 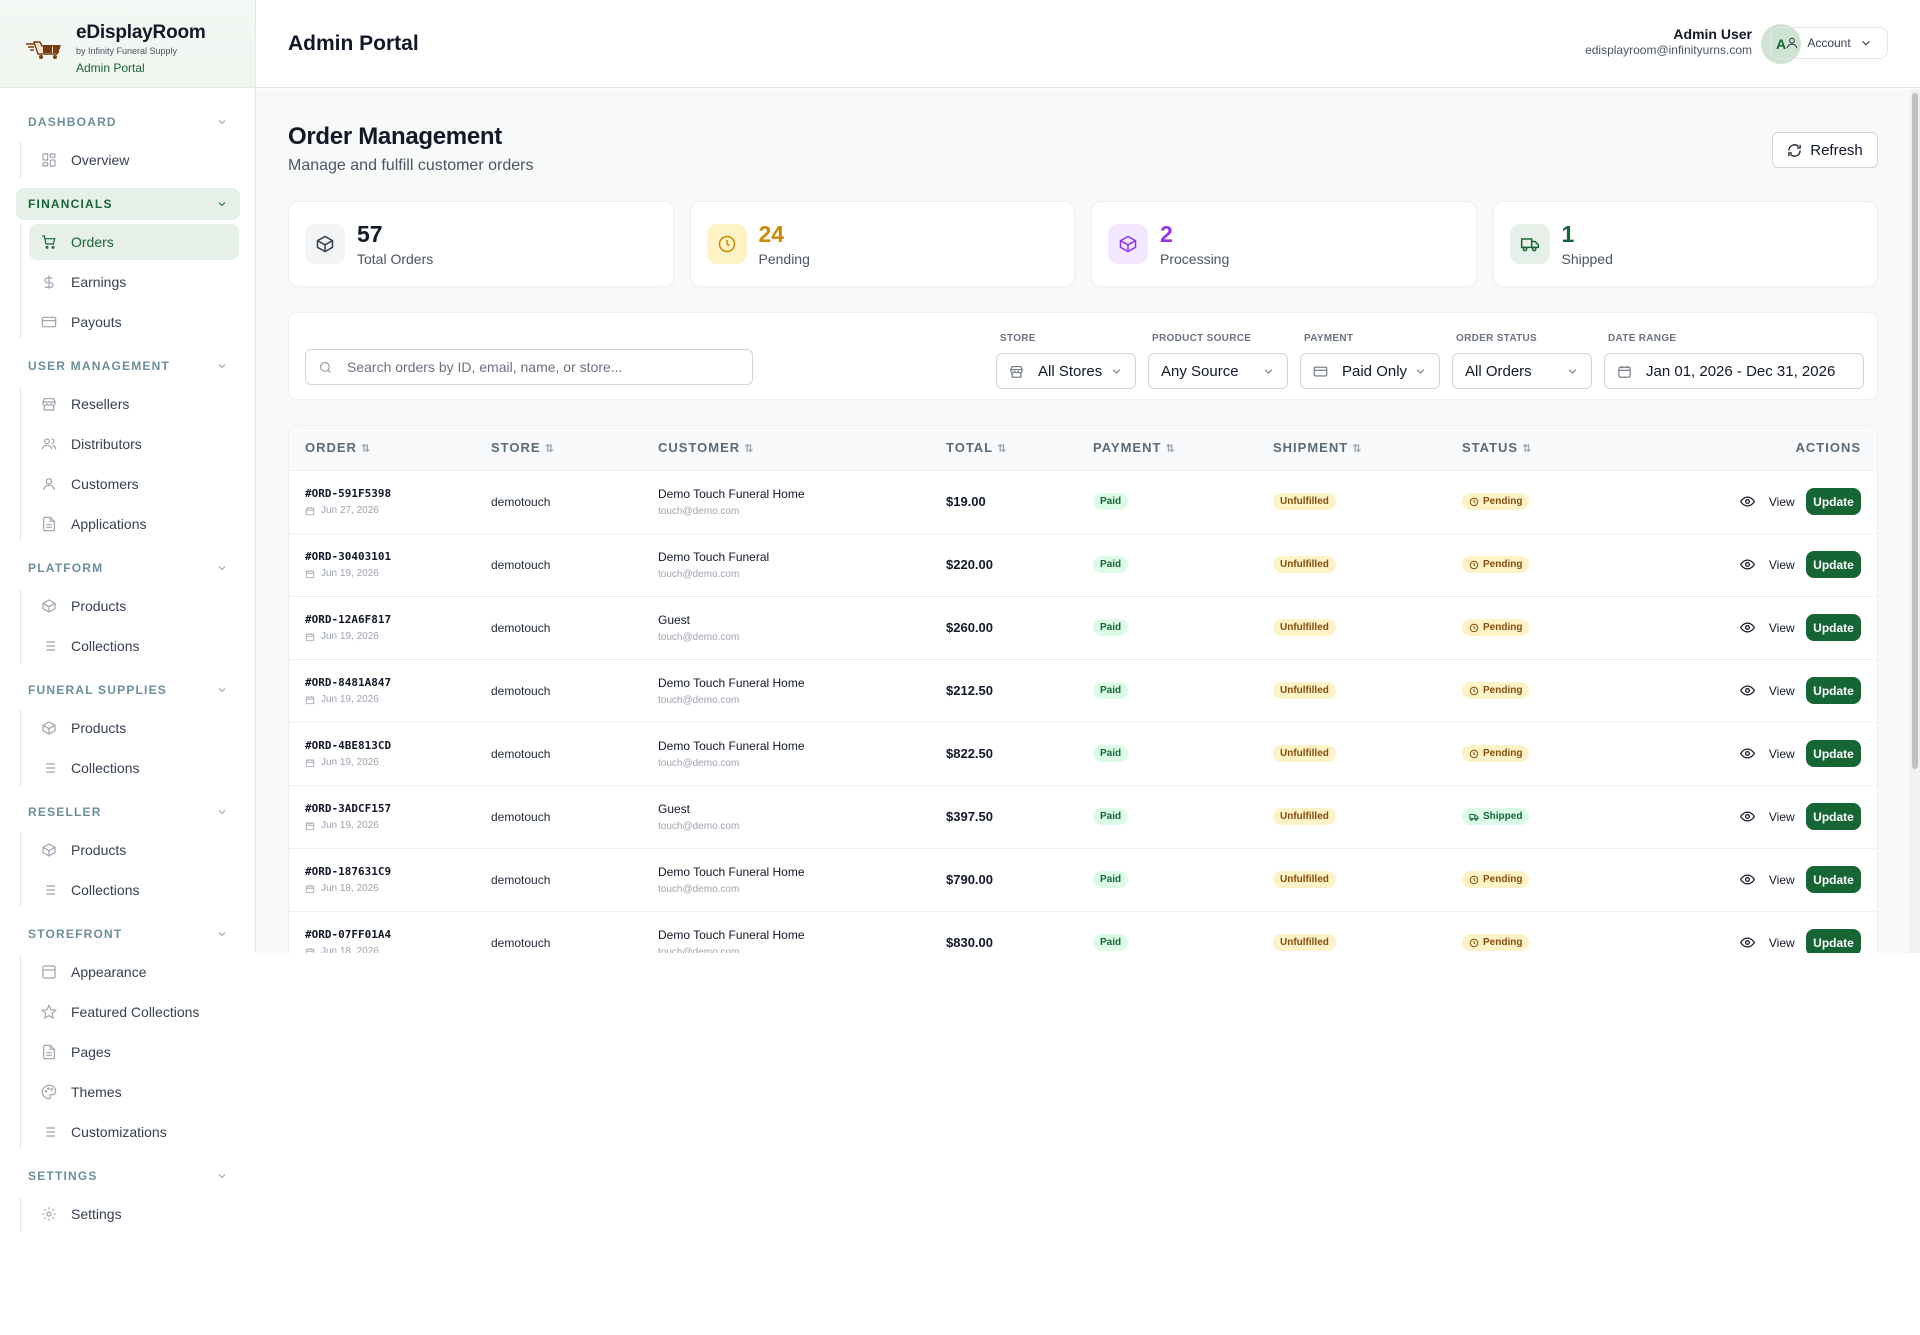 I want to click on shipment-cell: Unfulfilled, so click(x=1351, y=564).